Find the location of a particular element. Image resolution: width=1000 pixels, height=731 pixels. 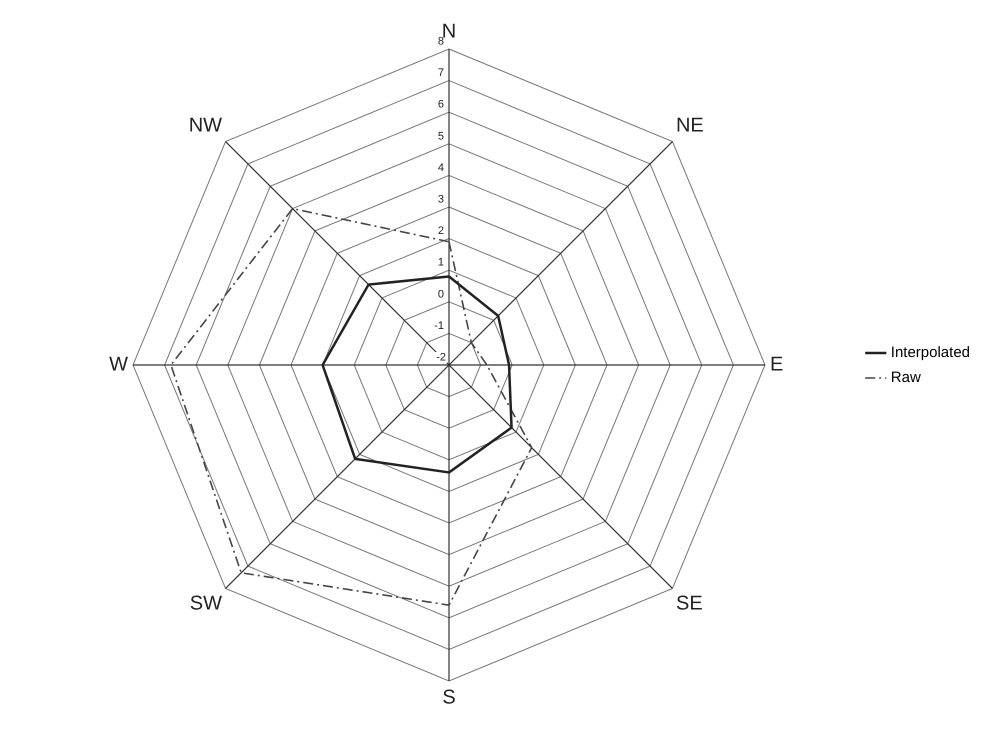

legend-label: Raw is located at coordinates (905, 377).